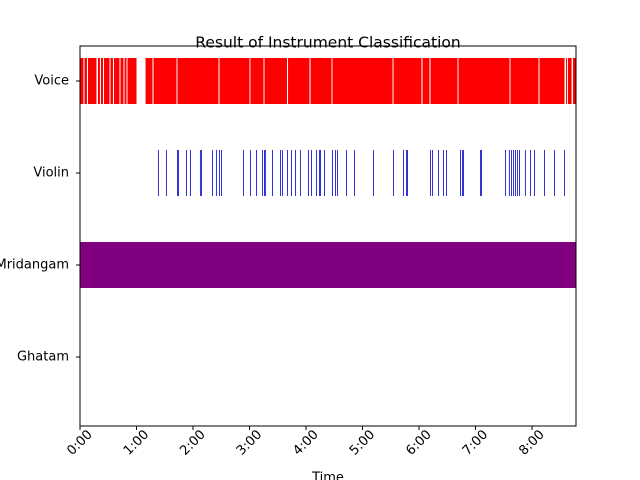 The image size is (640, 480). Describe the element at coordinates (362, 442) in the screenshot. I see `x-tick-label: 5:00` at that location.